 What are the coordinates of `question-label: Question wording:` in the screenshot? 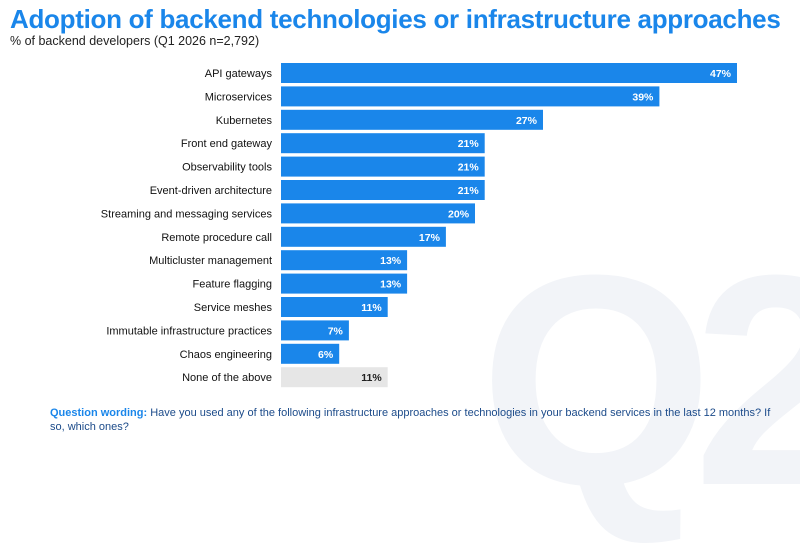 It's located at (99, 413).